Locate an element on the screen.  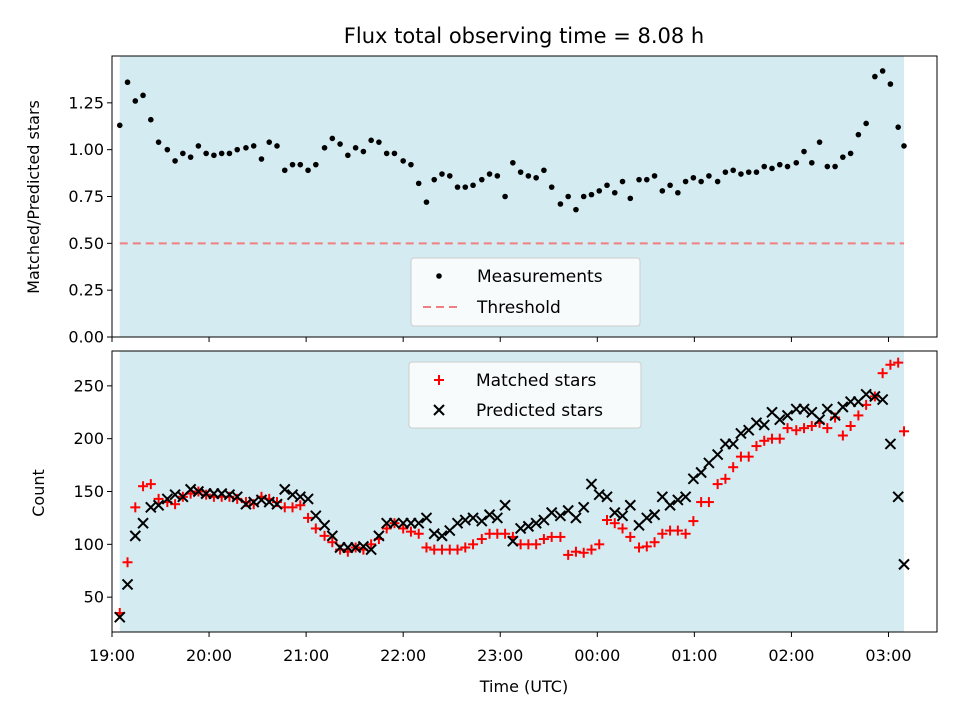
x-tick-label-2: 21:00 is located at coordinates (306, 655).